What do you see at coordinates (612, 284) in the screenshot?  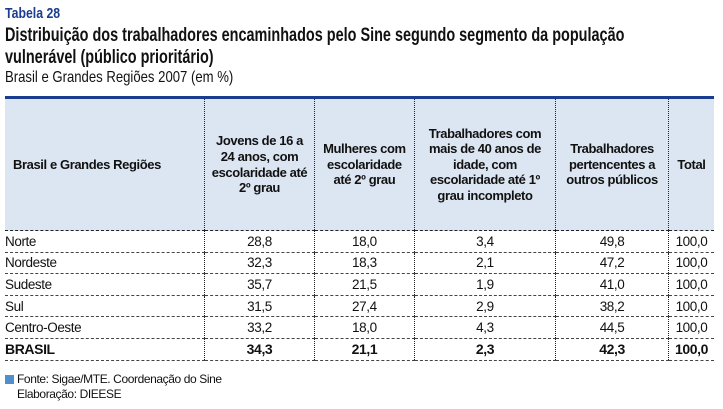 I see `value-cell: 41,0` at bounding box center [612, 284].